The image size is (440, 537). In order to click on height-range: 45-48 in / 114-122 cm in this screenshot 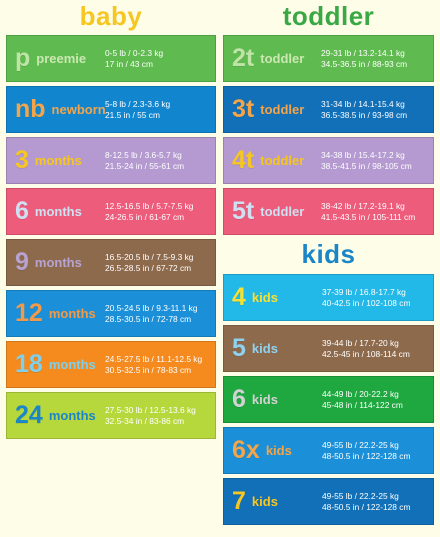, I will do `click(362, 404)`.